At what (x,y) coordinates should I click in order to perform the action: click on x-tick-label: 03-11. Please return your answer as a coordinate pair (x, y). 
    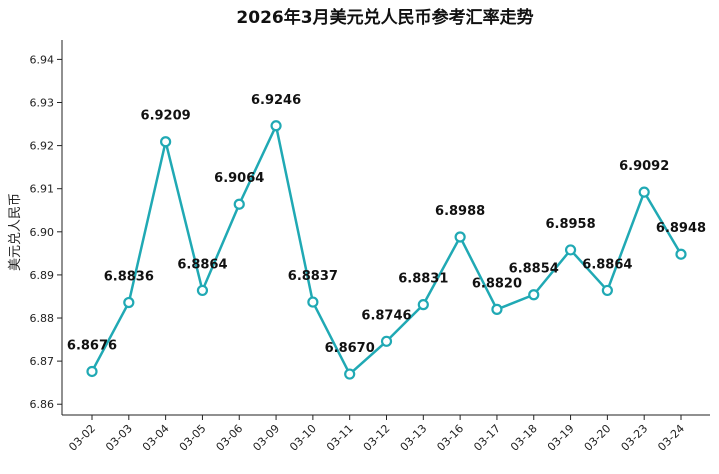
    Looking at the image, I should click on (340, 438).